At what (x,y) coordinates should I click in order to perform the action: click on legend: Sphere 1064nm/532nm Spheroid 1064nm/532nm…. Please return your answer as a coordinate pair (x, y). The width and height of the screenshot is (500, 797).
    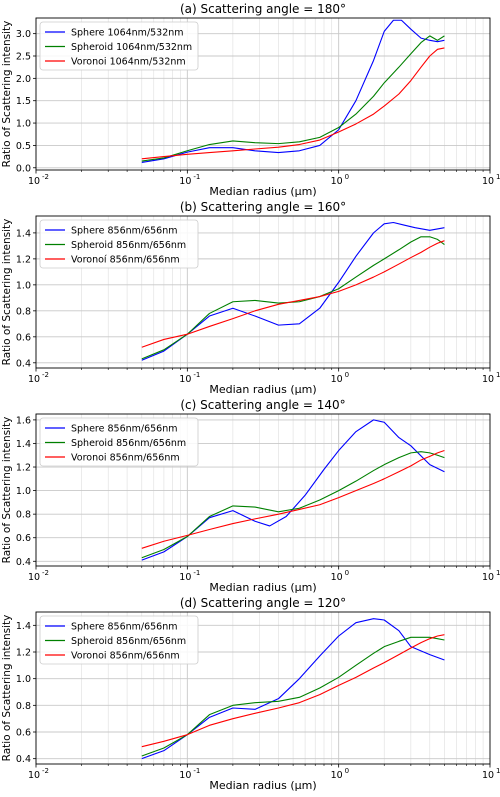
    Looking at the image, I should click on (119, 46).